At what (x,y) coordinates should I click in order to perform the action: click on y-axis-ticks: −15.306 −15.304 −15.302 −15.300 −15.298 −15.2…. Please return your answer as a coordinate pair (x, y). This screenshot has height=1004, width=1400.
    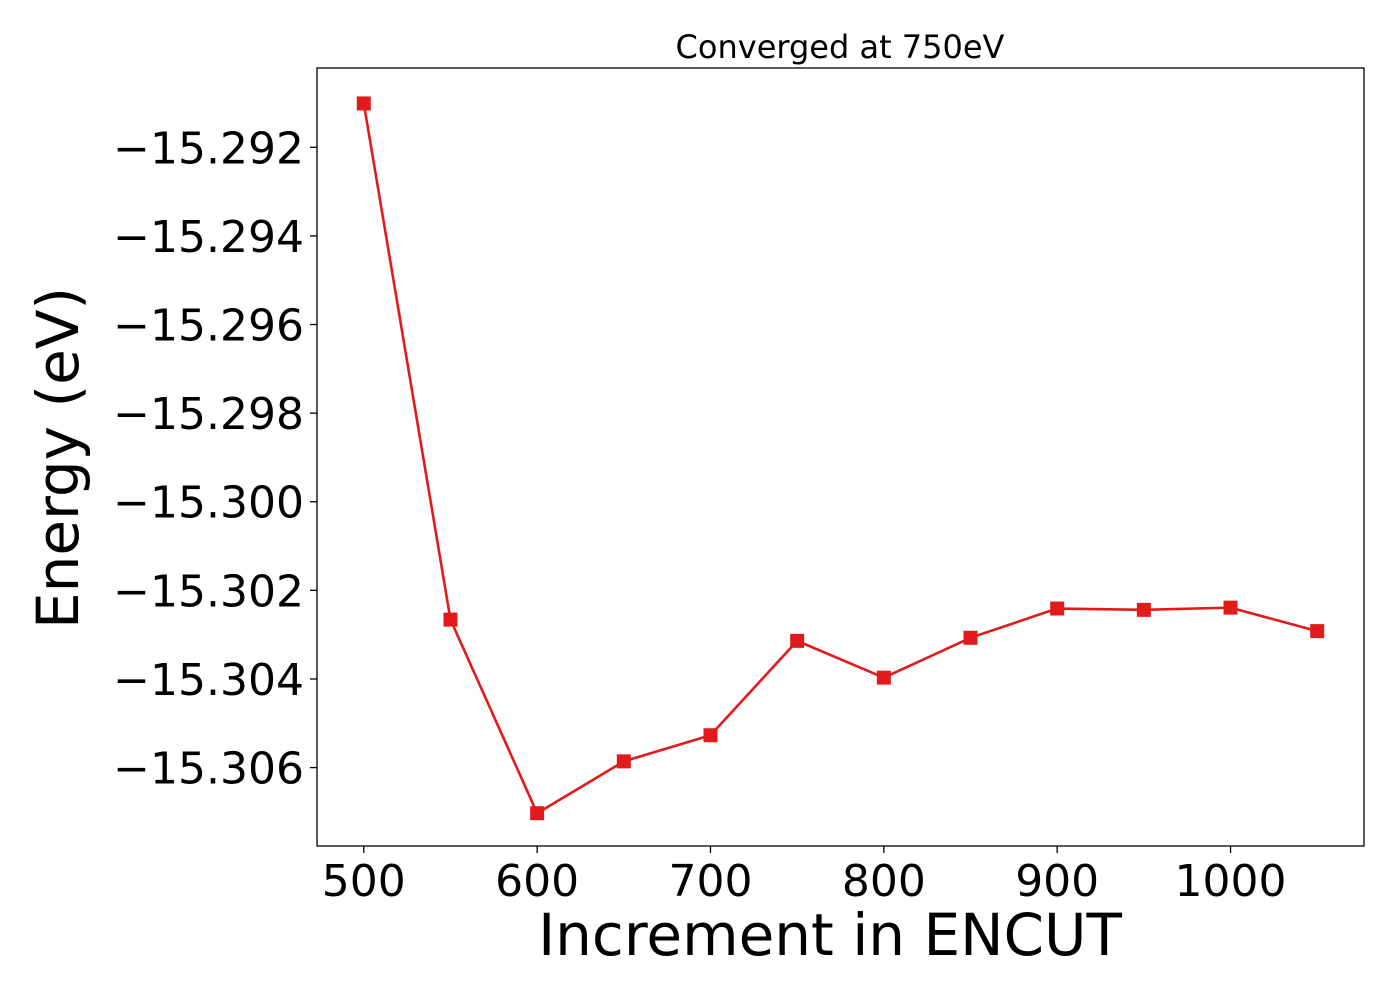
    Looking at the image, I should click on (215, 459).